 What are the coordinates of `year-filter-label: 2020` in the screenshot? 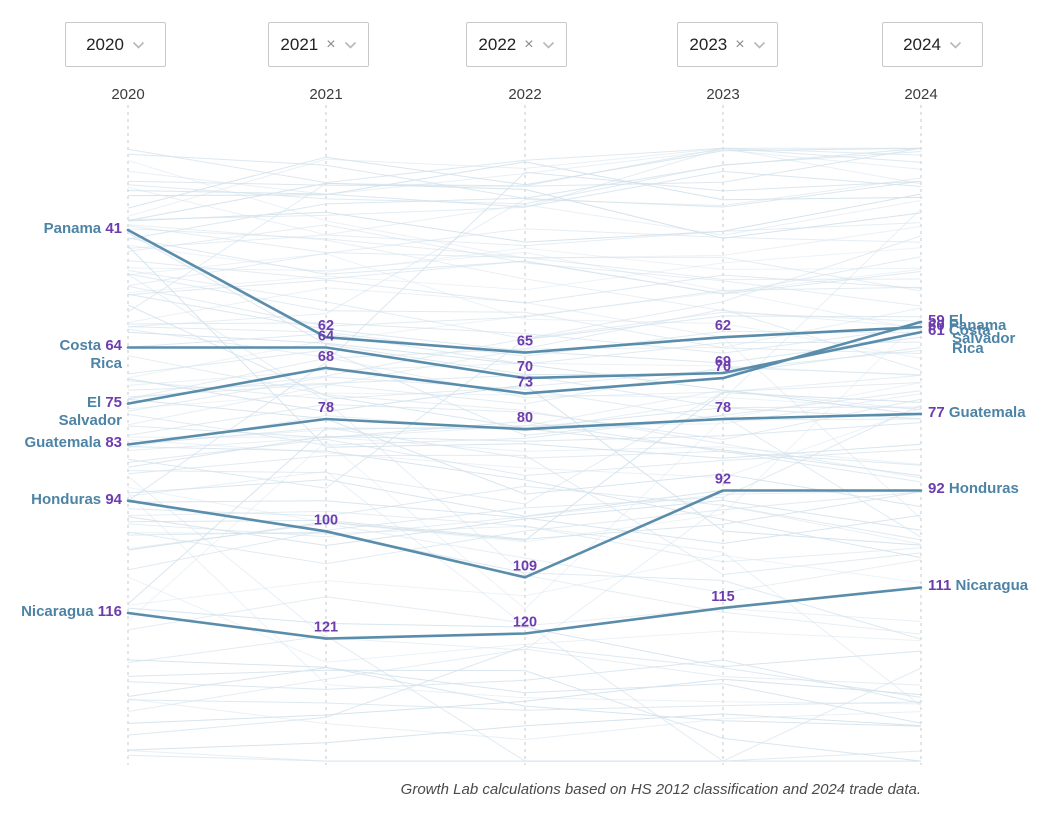 It's located at (105, 44).